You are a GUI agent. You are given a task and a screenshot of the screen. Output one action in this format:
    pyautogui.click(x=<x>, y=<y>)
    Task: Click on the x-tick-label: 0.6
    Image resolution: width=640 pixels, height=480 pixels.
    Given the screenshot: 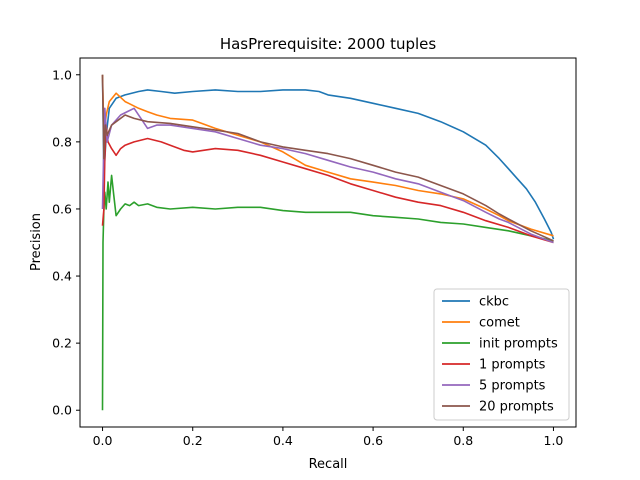 What is the action you would take?
    pyautogui.click(x=373, y=440)
    